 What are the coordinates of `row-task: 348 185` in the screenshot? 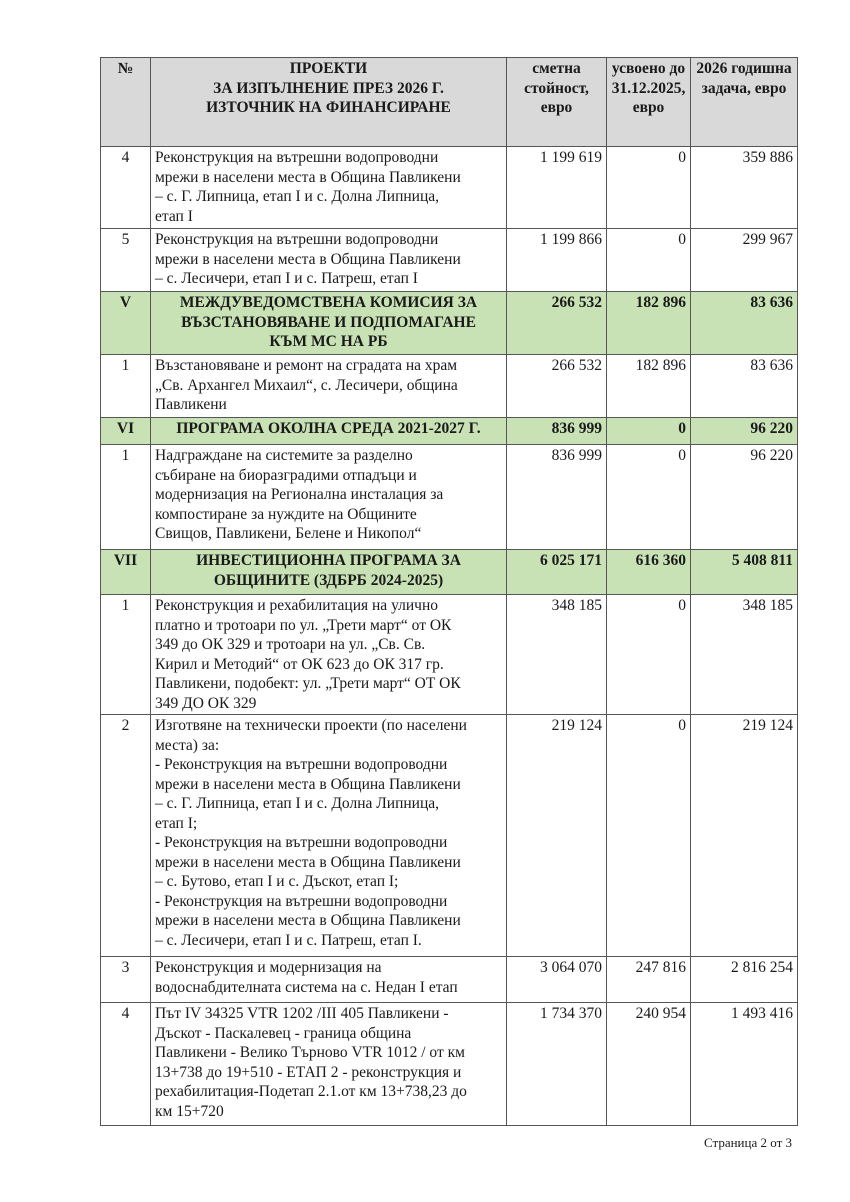 It's located at (744, 654).